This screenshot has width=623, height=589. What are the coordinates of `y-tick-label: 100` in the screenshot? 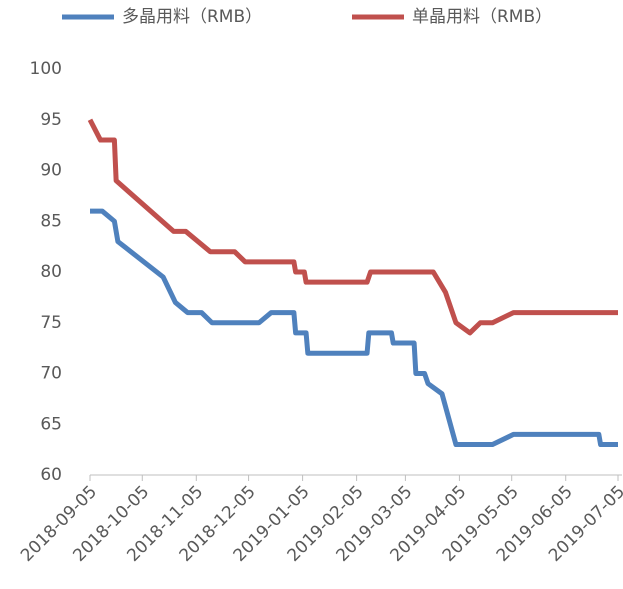 It's located at (46, 69).